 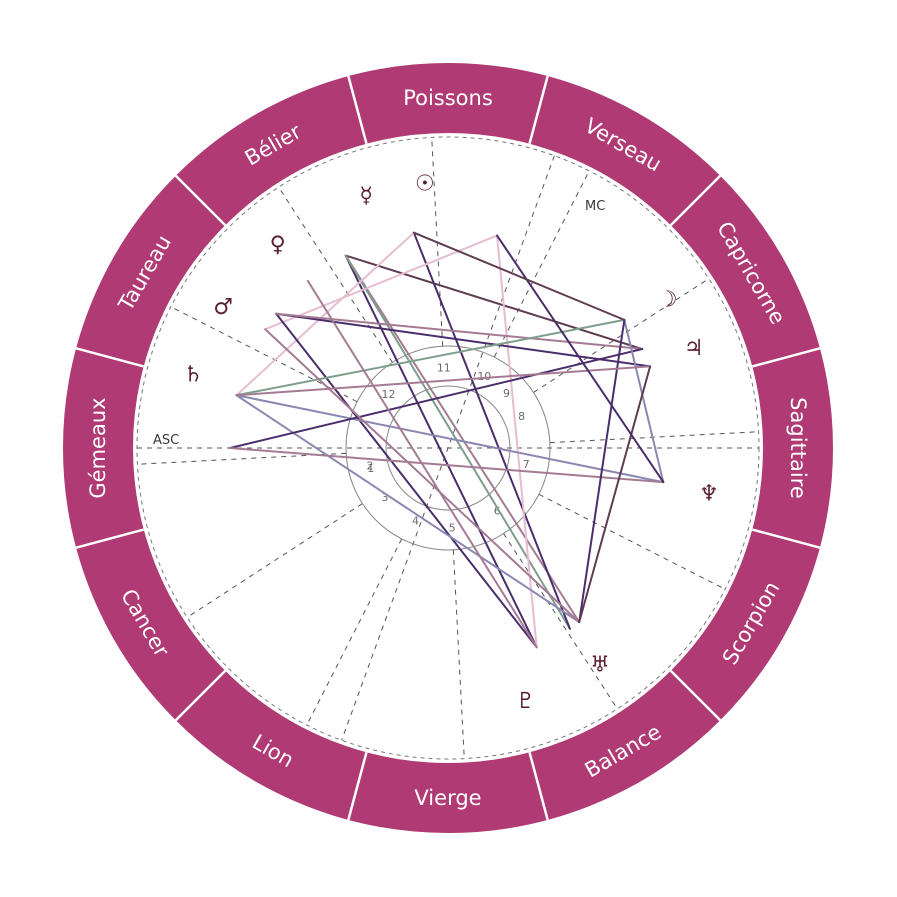 I want to click on neptune-icon: ♆, so click(x=709, y=494).